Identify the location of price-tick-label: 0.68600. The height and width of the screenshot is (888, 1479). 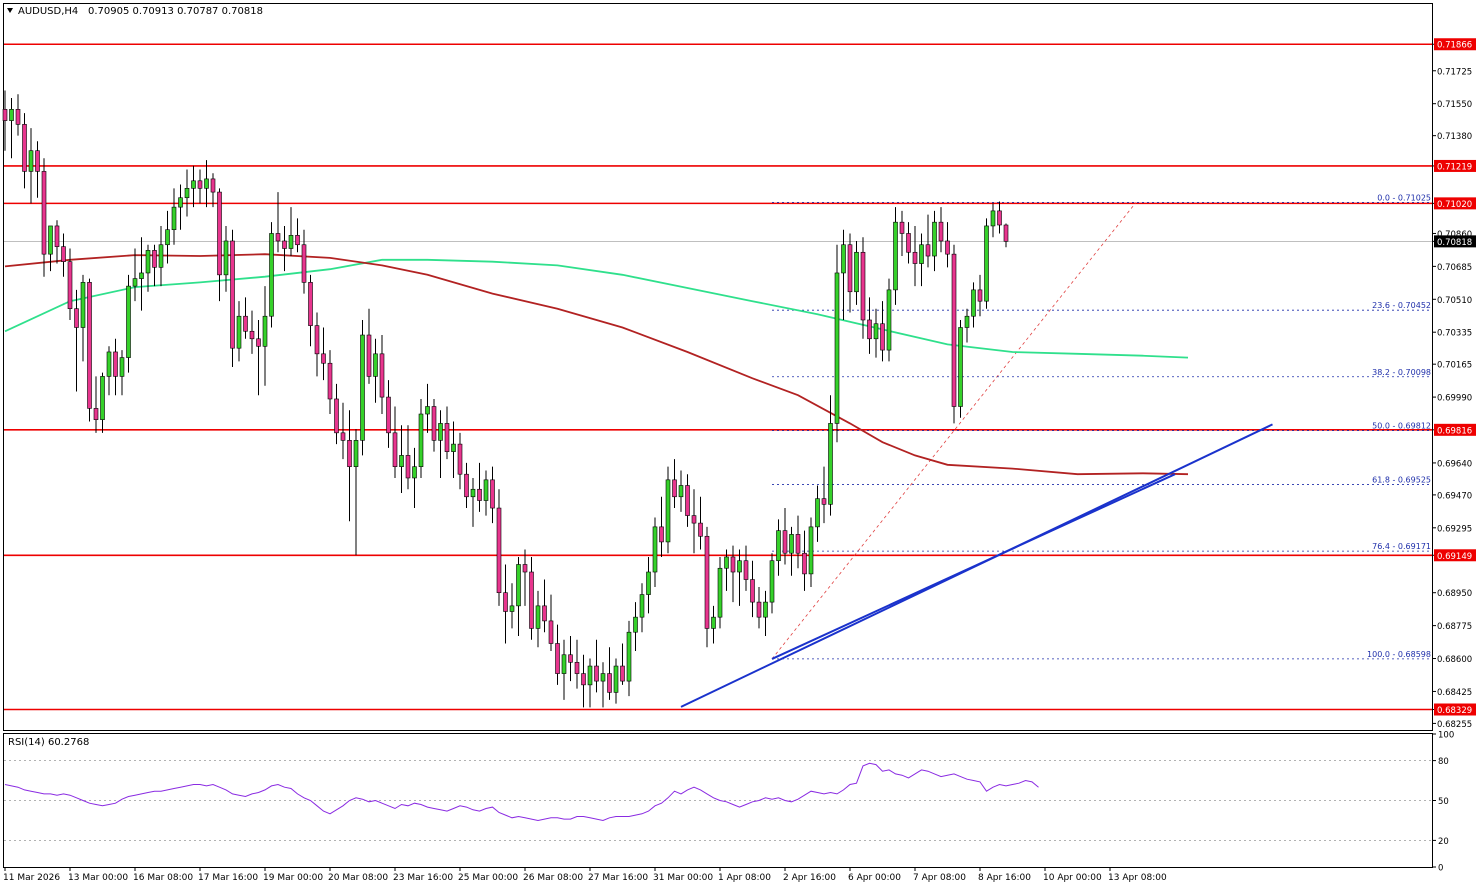
(1454, 660).